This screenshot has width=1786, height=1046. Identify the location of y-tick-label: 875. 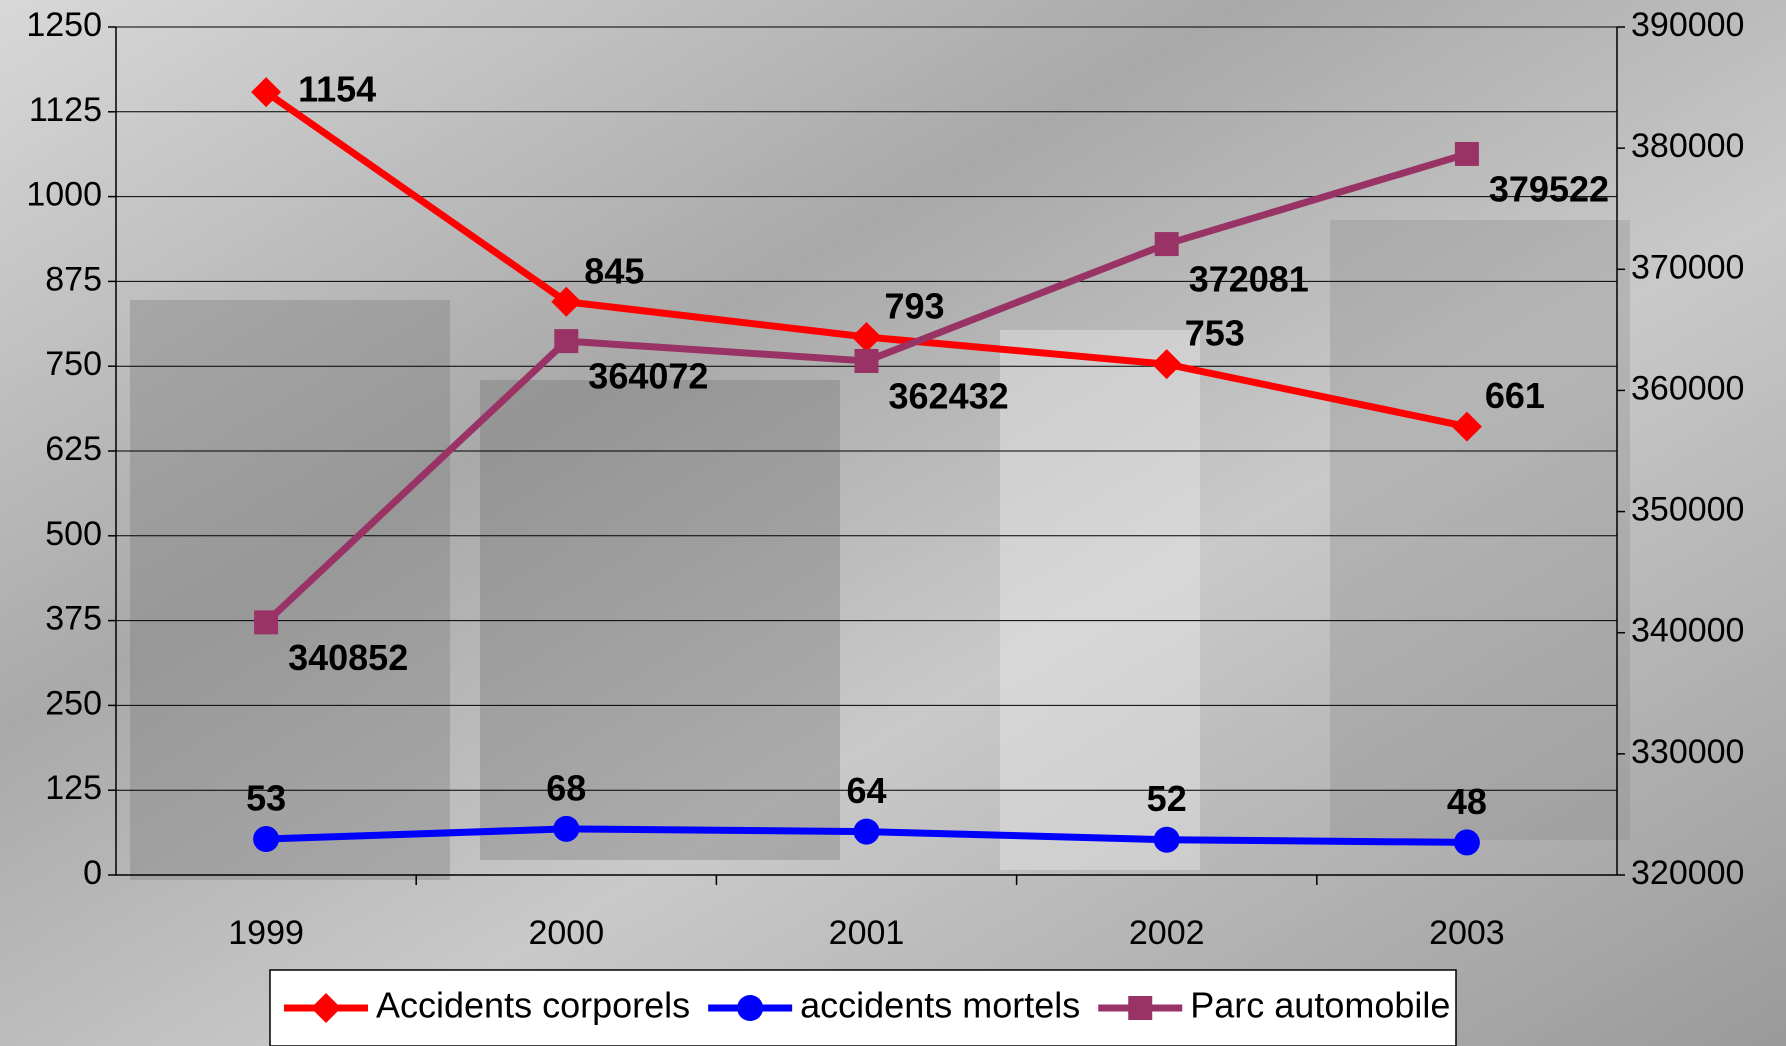
(73, 279).